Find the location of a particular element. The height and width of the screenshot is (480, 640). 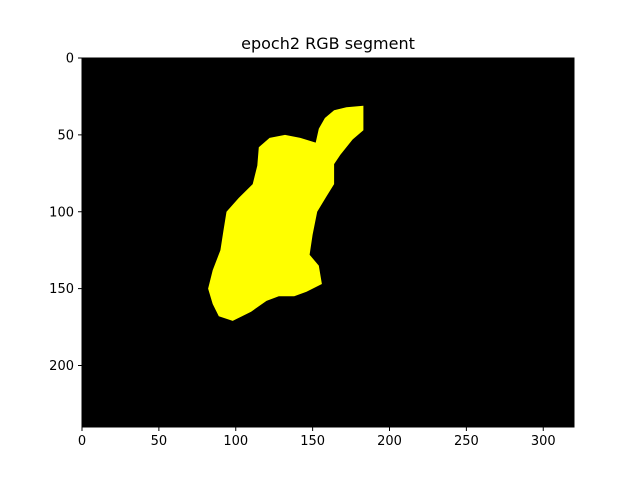

x-tick-label: 150 is located at coordinates (312, 441).